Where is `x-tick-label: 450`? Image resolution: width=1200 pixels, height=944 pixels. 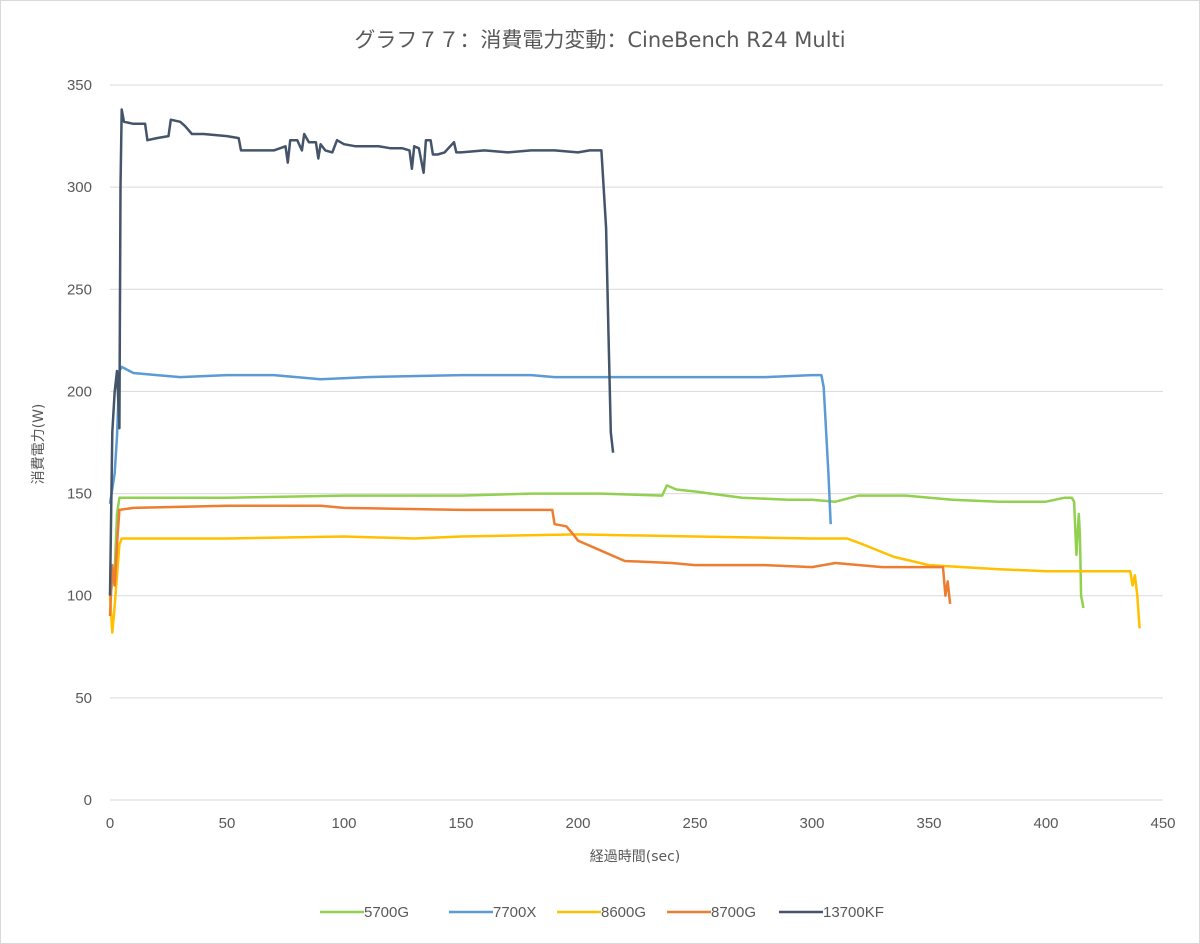
x-tick-label: 450 is located at coordinates (1162, 823).